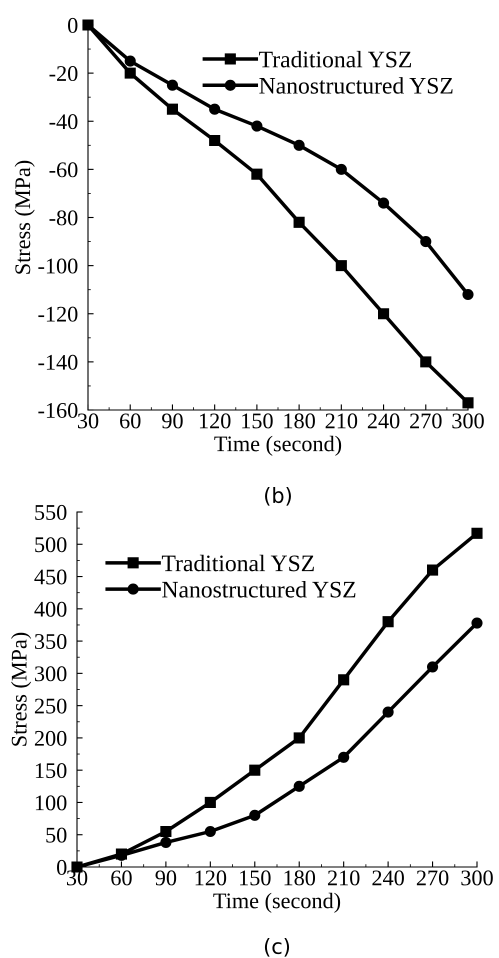 Image resolution: width=499 pixels, height=958 pixels. I want to click on y-tick-label: 500, so click(50, 544).